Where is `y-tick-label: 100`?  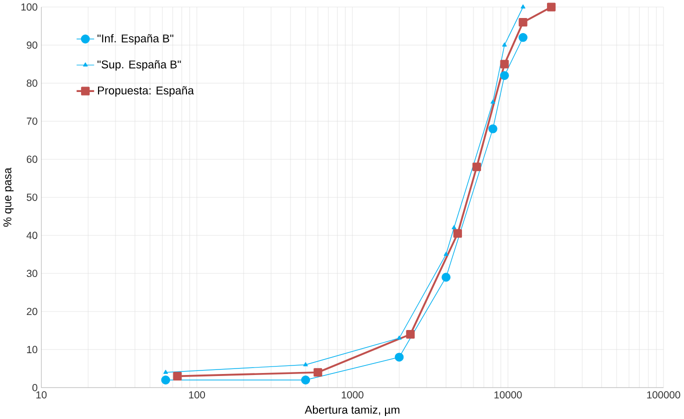 y-tick-label: 100 is located at coordinates (29, 6).